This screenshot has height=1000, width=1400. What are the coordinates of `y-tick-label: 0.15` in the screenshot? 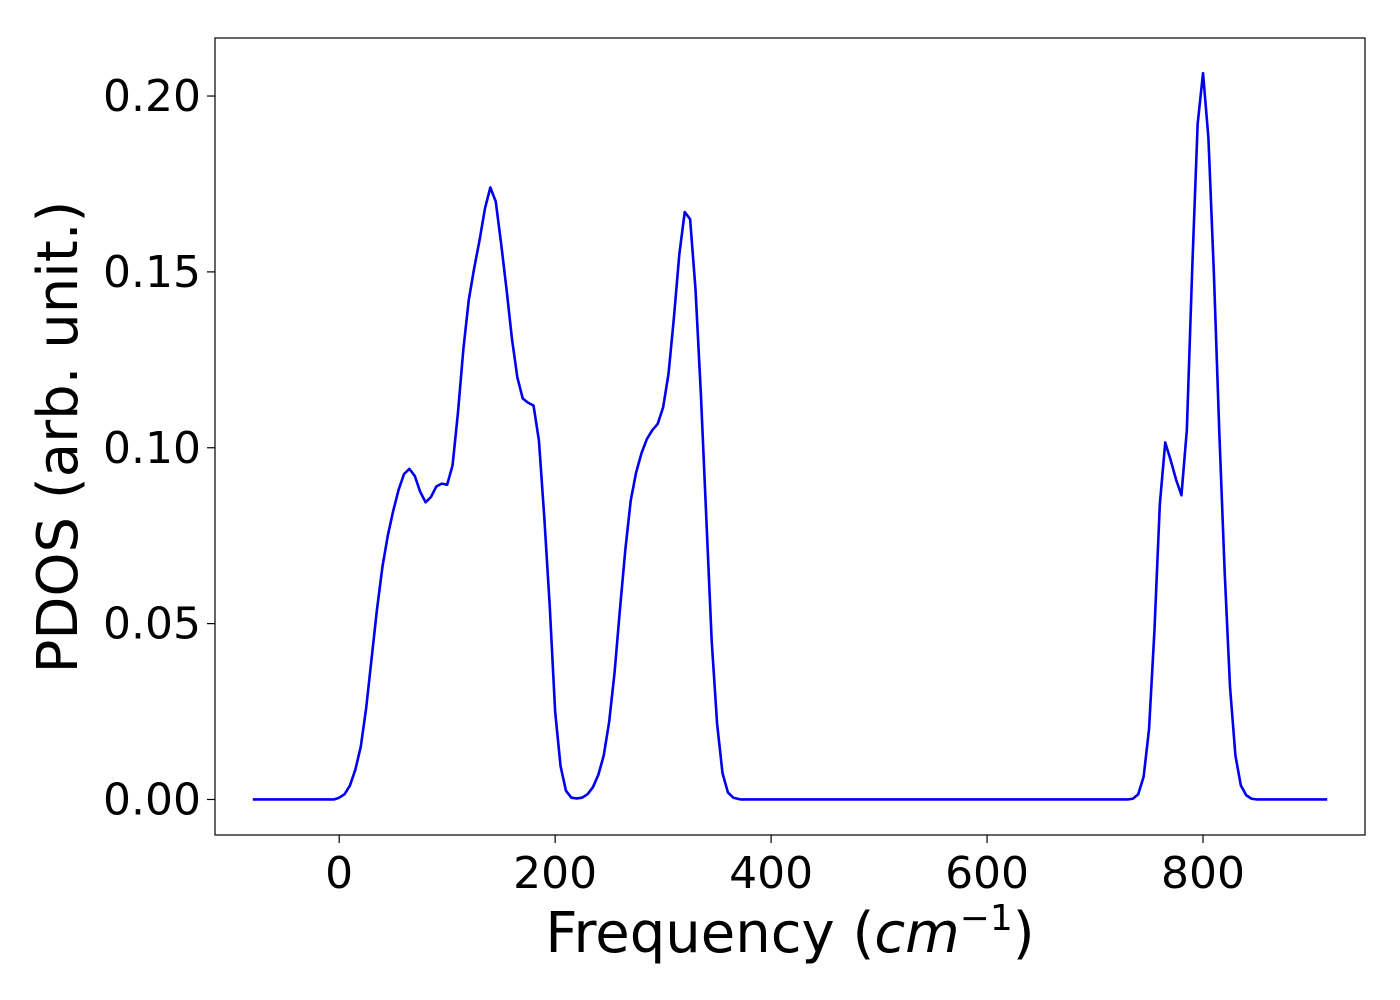 It's located at (152, 272).